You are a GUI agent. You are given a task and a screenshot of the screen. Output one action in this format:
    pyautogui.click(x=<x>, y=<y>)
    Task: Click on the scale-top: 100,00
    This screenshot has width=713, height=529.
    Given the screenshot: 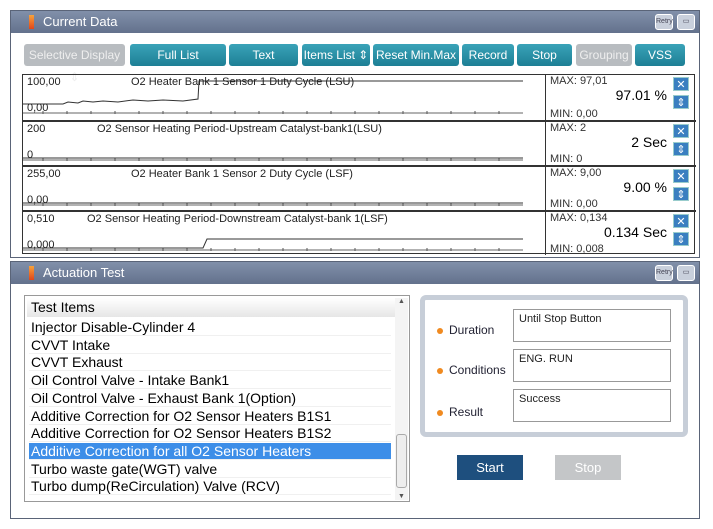 What is the action you would take?
    pyautogui.click(x=44, y=82)
    